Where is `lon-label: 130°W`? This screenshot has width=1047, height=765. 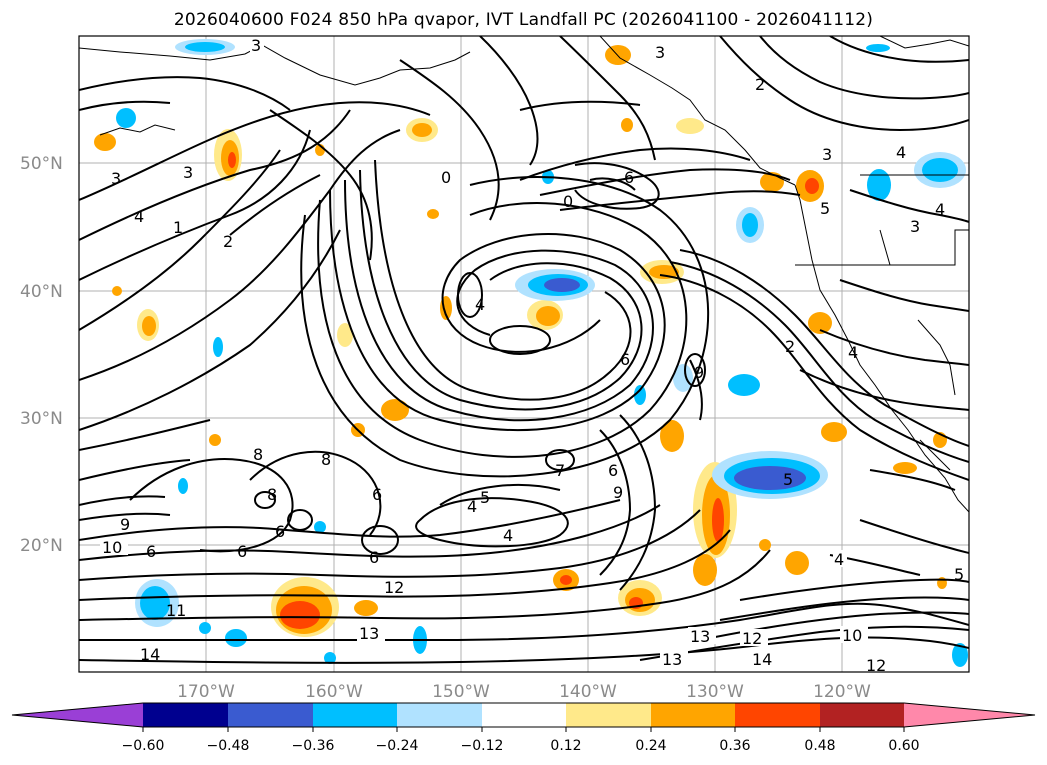
lon-label: 130°W is located at coordinates (715, 692).